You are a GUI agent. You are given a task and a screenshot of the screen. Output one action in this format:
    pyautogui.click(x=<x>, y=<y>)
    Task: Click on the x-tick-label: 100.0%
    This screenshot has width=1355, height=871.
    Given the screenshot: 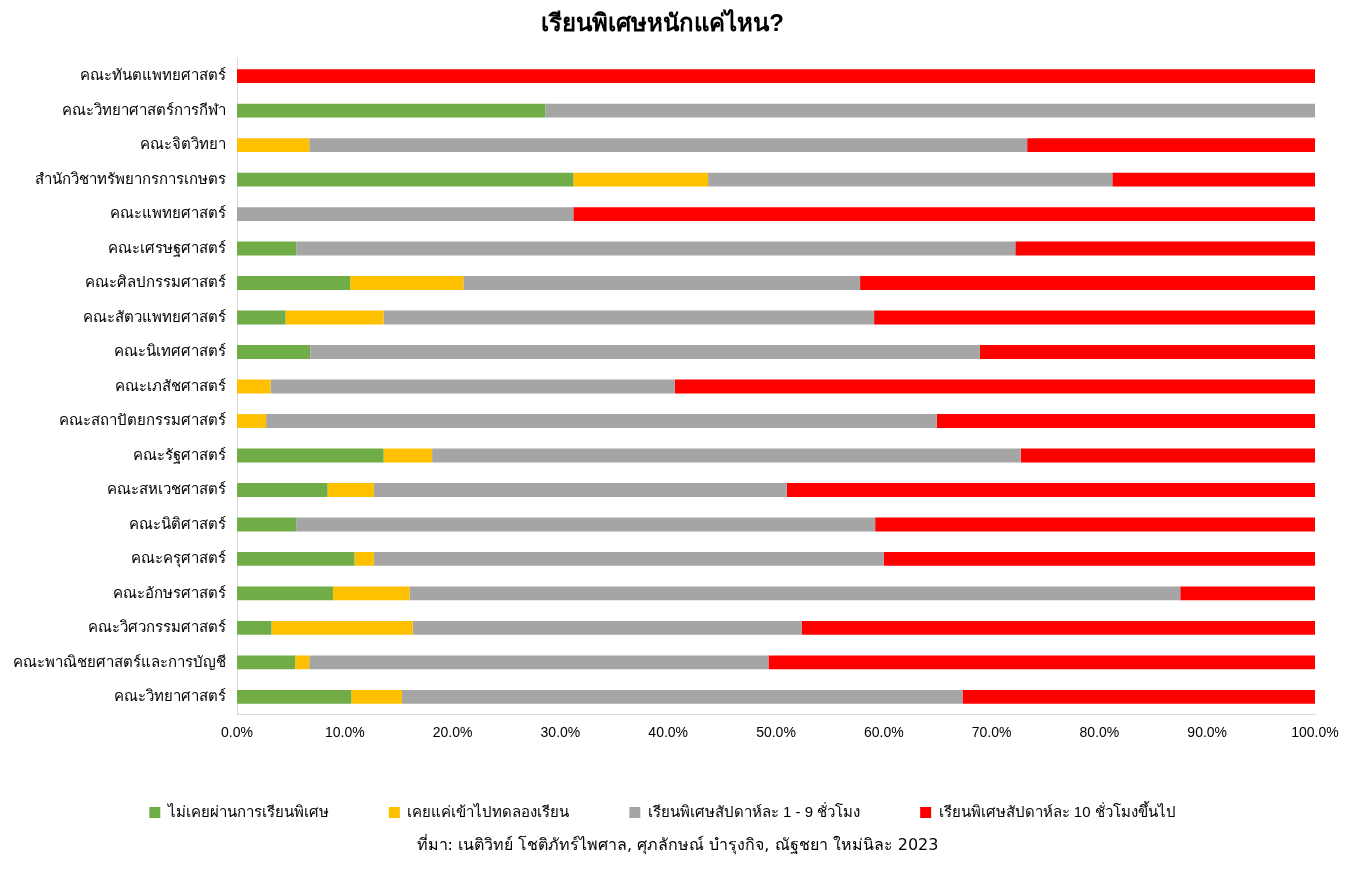 What is the action you would take?
    pyautogui.click(x=1315, y=732)
    